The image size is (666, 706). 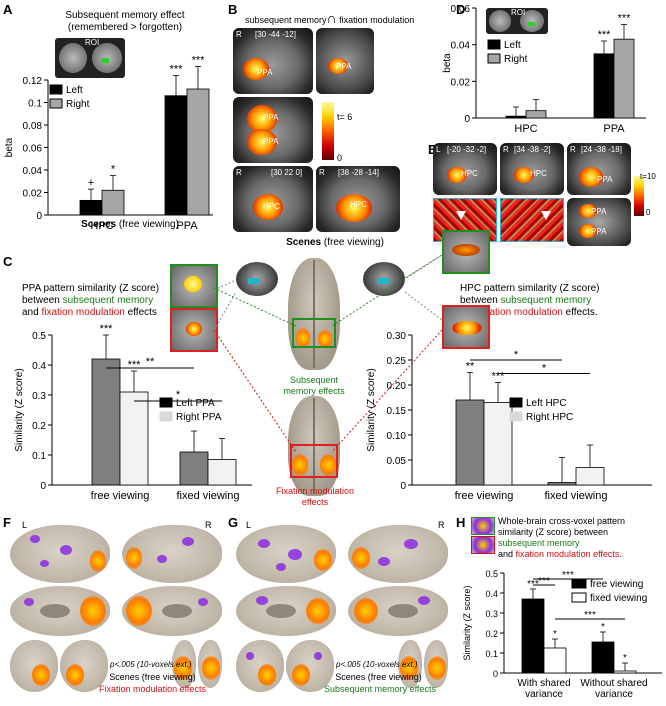 I want to click on coord-label: [34 -38 -2], so click(x=532, y=149).